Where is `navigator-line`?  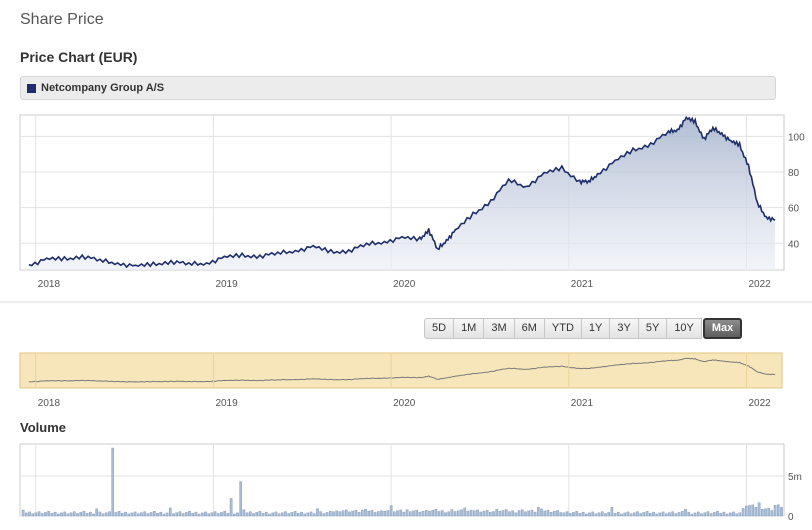
navigator-line is located at coordinates (402, 370).